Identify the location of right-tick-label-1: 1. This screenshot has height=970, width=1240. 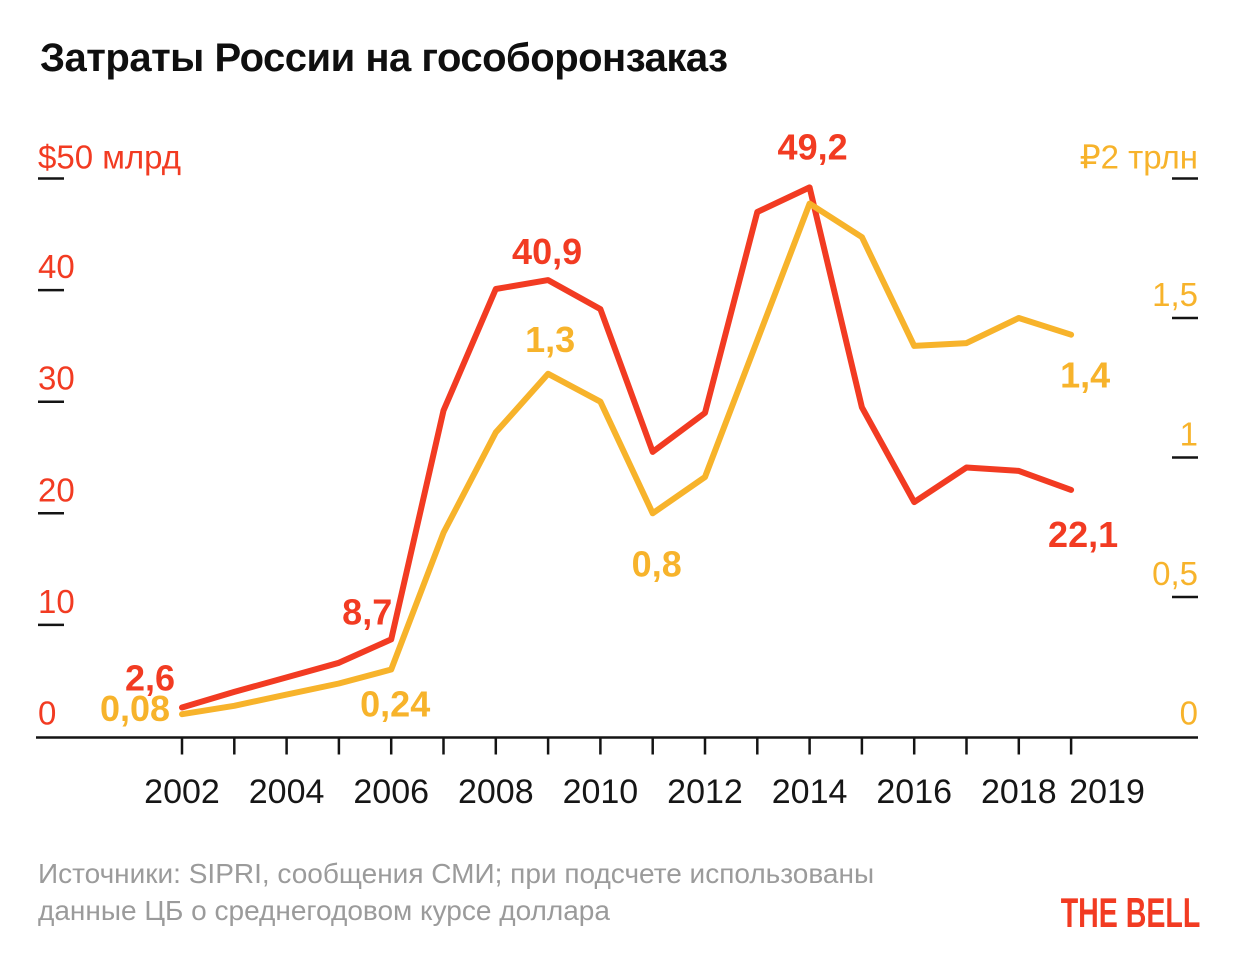
(1189, 434).